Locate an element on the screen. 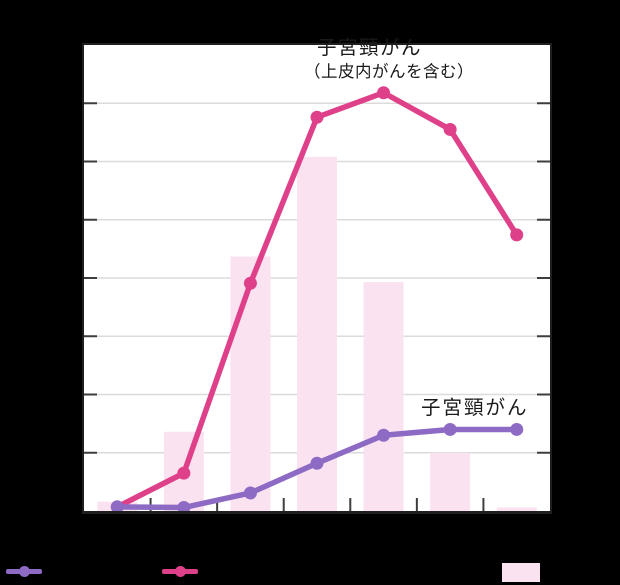 This screenshot has height=585, width=620. legend-marker-purple-line-dot is located at coordinates (24, 571).